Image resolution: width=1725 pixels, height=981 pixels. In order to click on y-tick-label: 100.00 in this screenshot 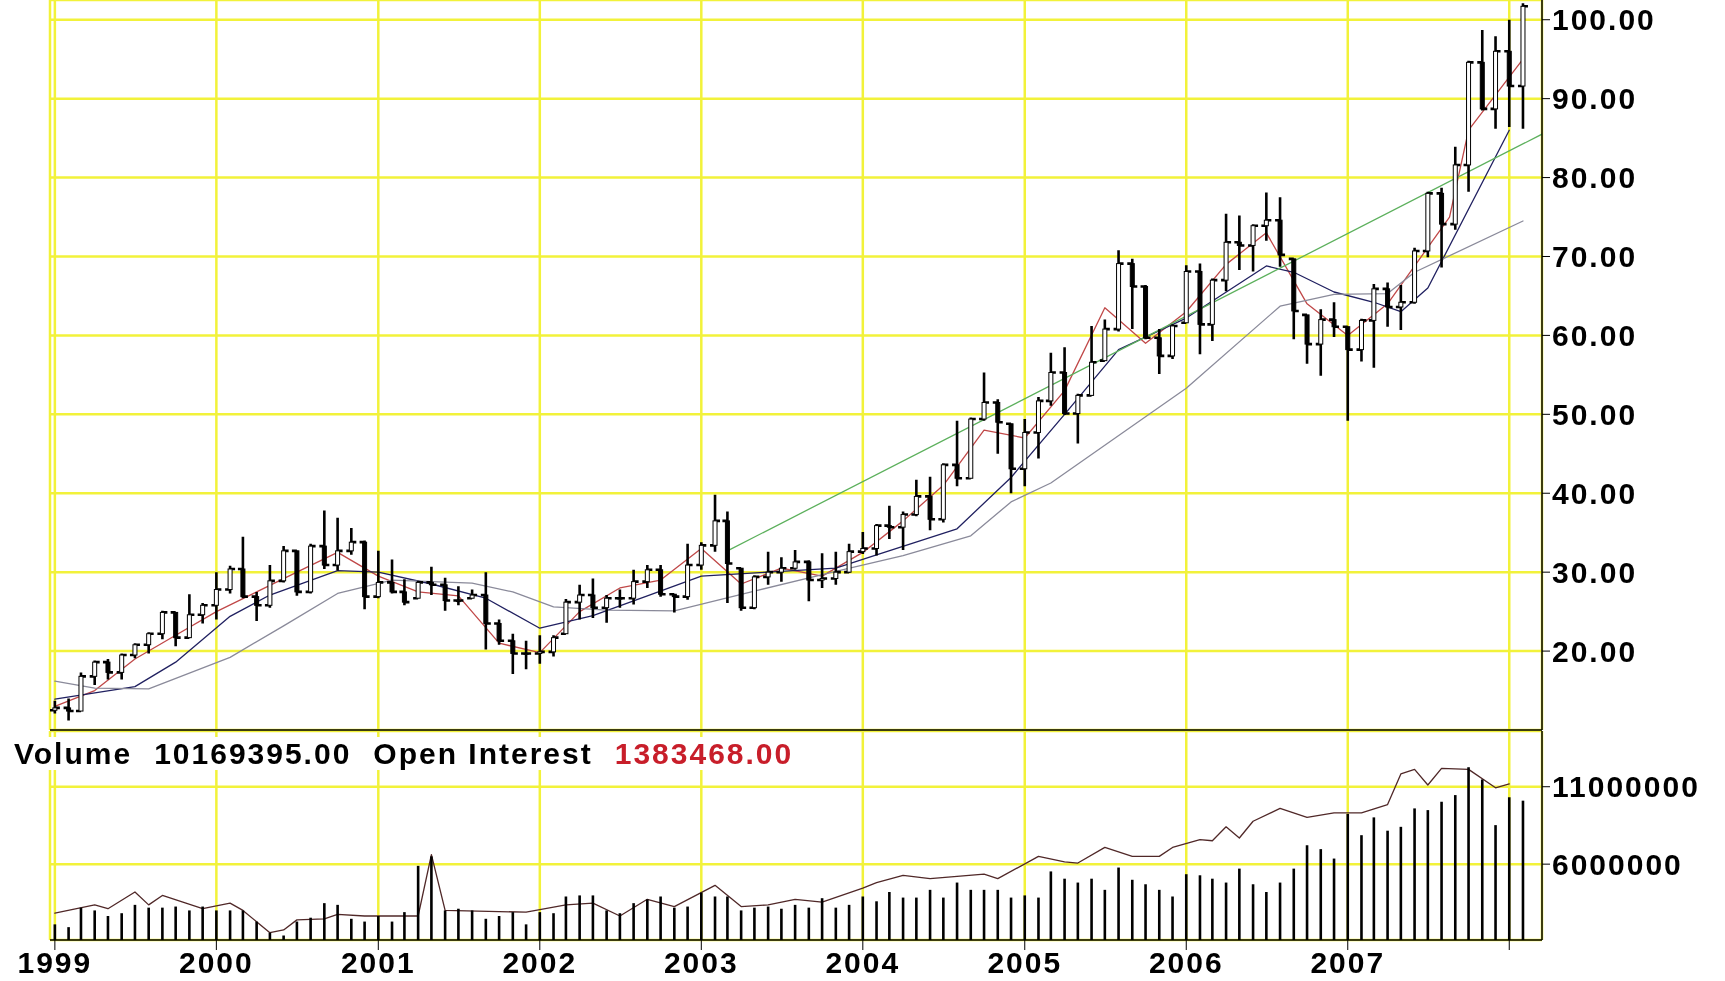, I will do `click(1604, 20)`.